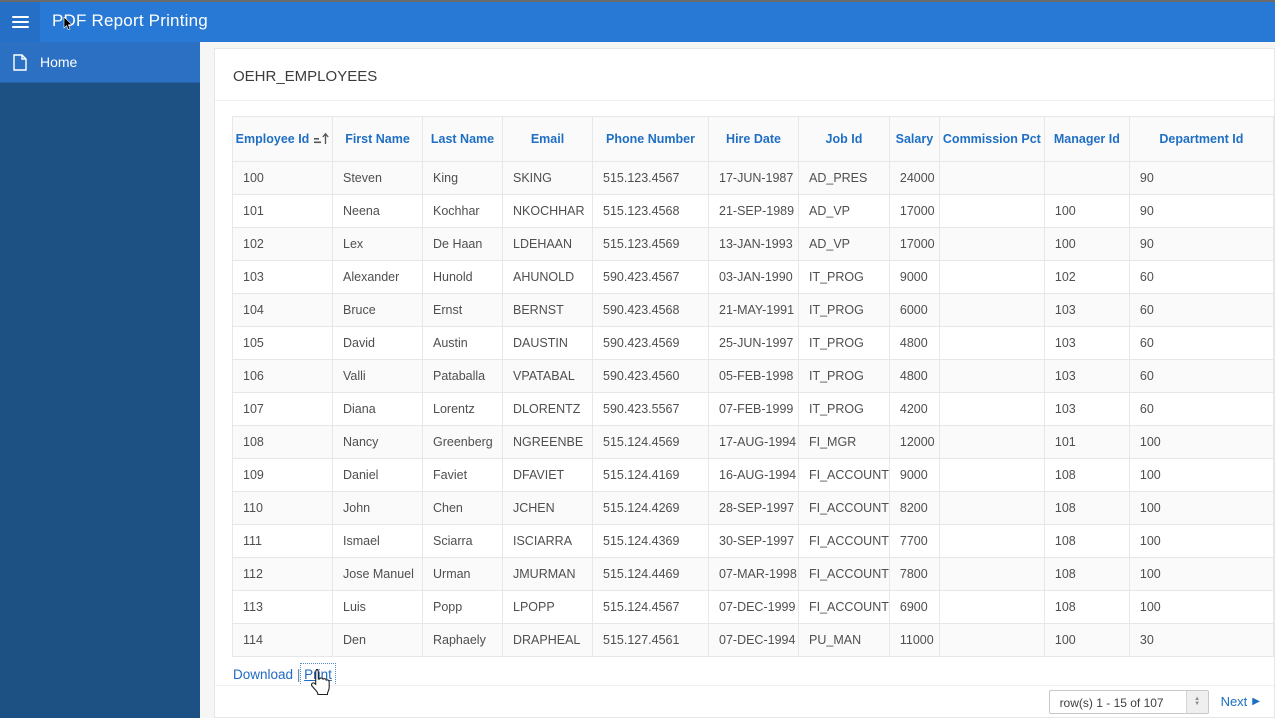 The width and height of the screenshot is (1275, 718). I want to click on column-header-phone-number: Phone Number, so click(650, 139).